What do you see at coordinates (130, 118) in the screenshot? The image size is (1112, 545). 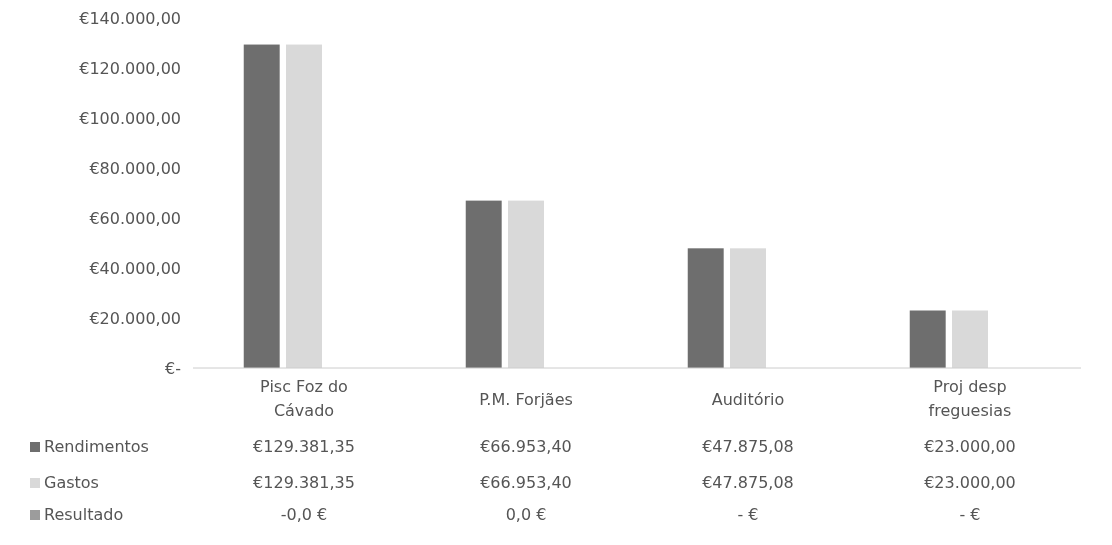 I see `y-tick-label: €100.000,00` at bounding box center [130, 118].